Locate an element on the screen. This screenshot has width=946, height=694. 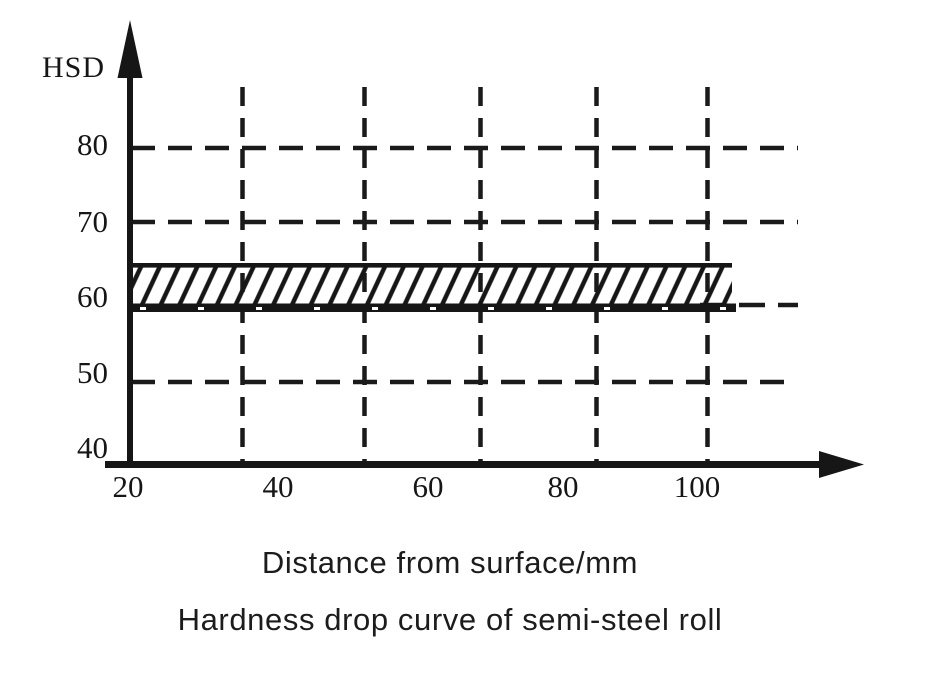
hardness-band is located at coordinates (433, 287).